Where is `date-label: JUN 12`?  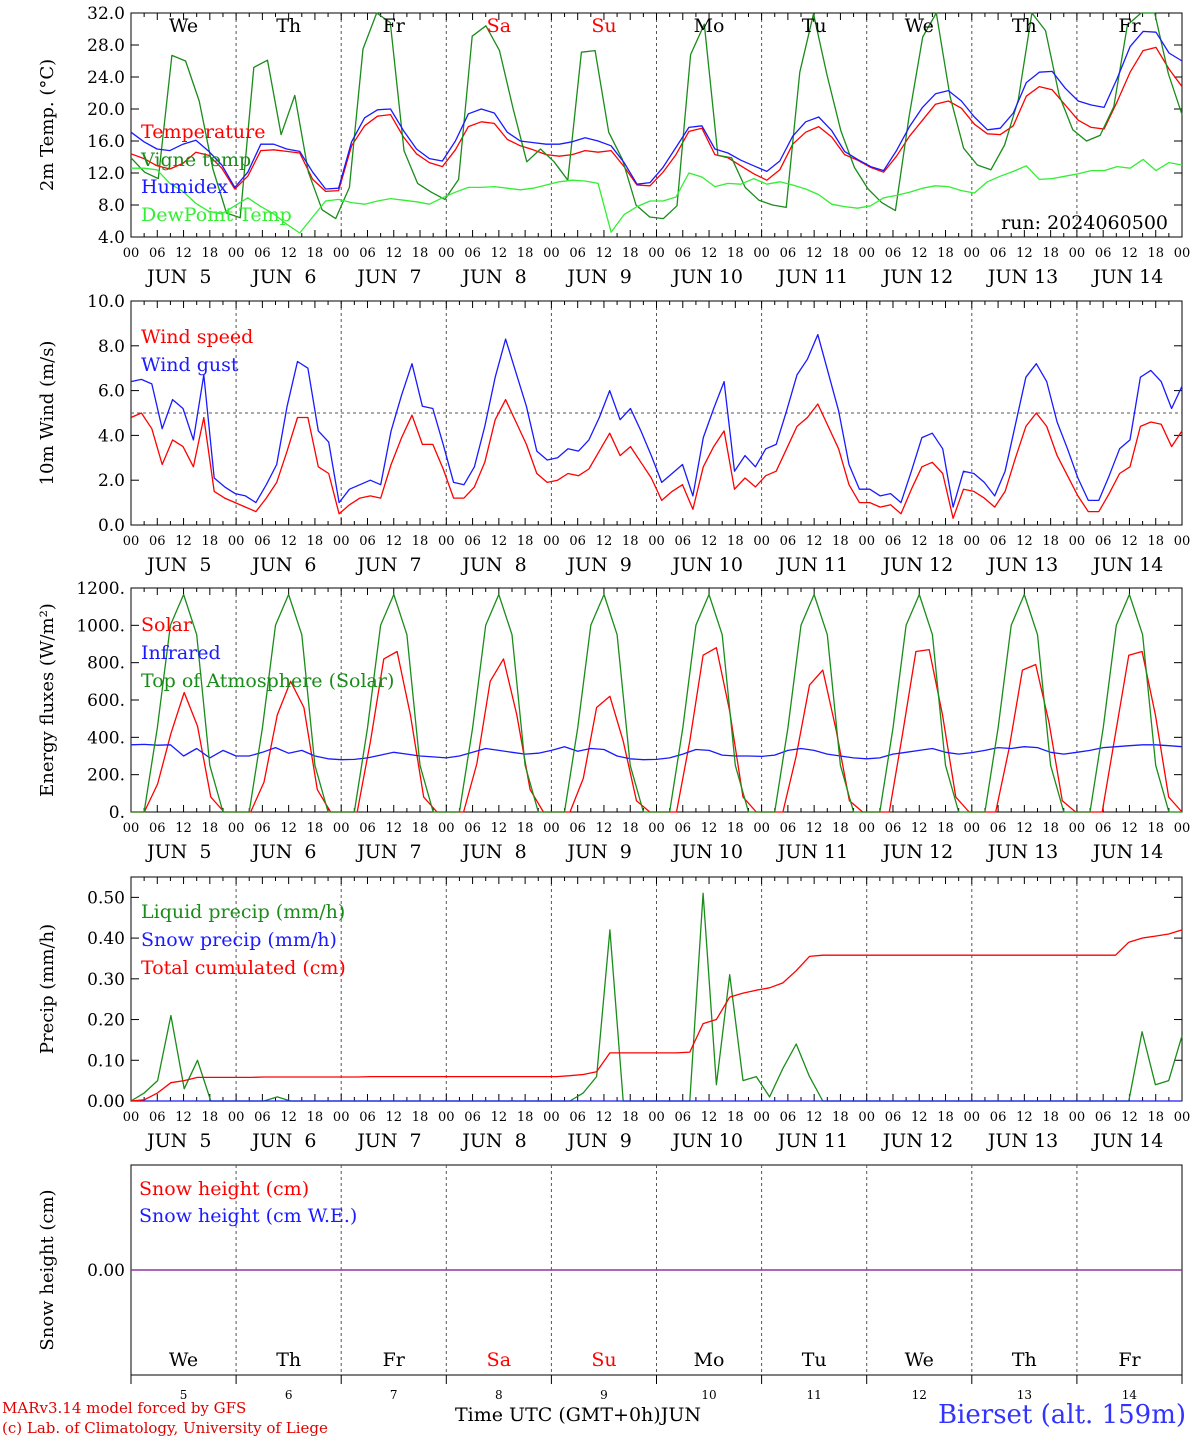 date-label: JUN 12 is located at coordinates (917, 565).